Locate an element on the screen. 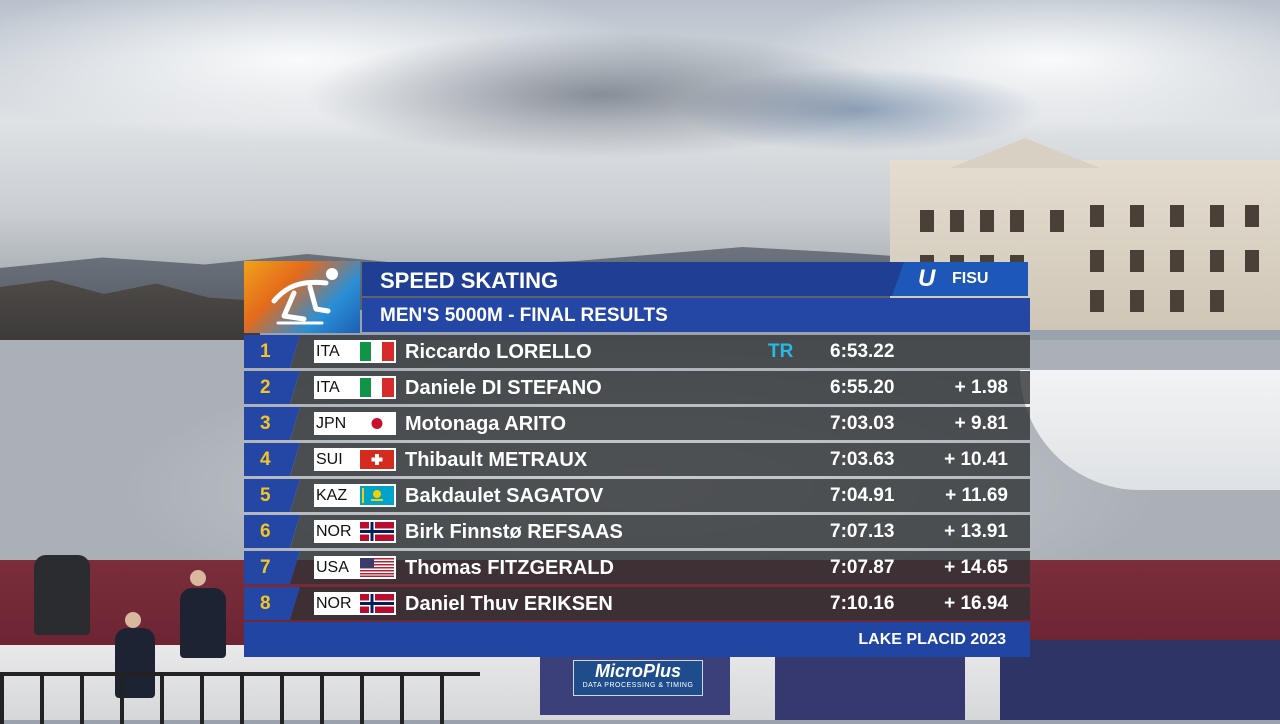  time-behind: + 16.94 is located at coordinates (976, 603).